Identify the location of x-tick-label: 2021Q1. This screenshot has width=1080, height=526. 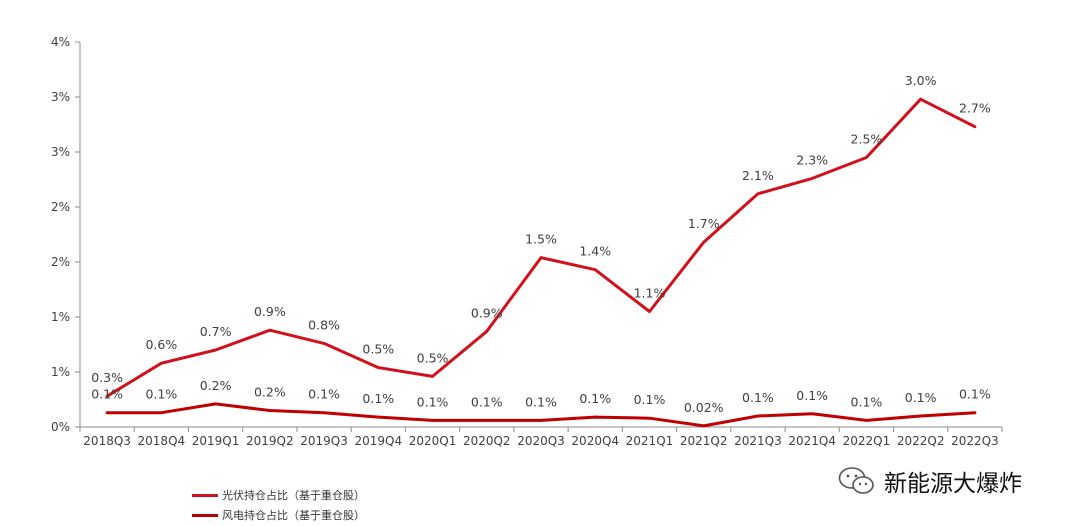
(650, 441).